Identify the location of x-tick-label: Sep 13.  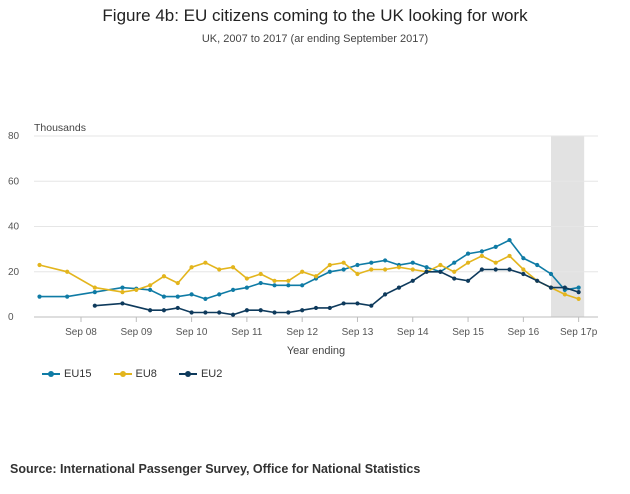
(358, 332).